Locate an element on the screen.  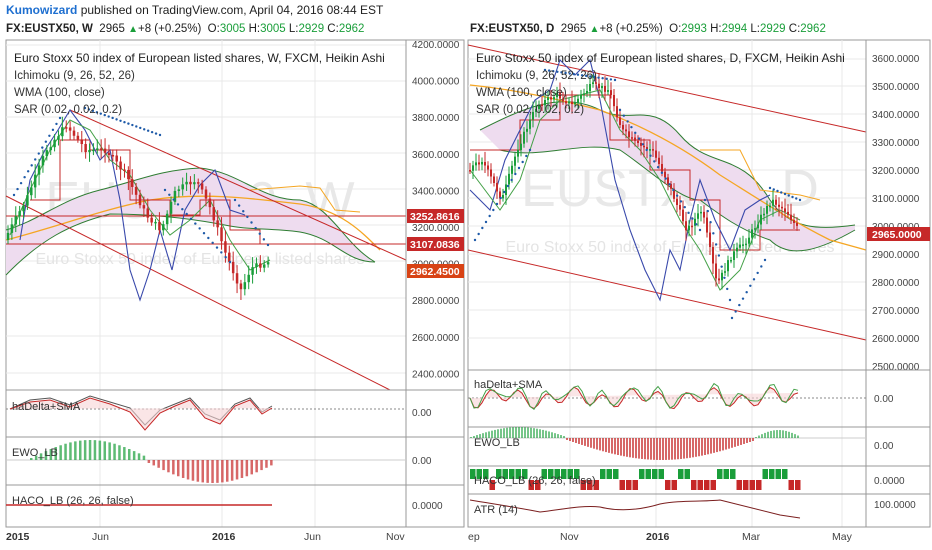
right-time-4: Mar is located at coordinates (751, 537).